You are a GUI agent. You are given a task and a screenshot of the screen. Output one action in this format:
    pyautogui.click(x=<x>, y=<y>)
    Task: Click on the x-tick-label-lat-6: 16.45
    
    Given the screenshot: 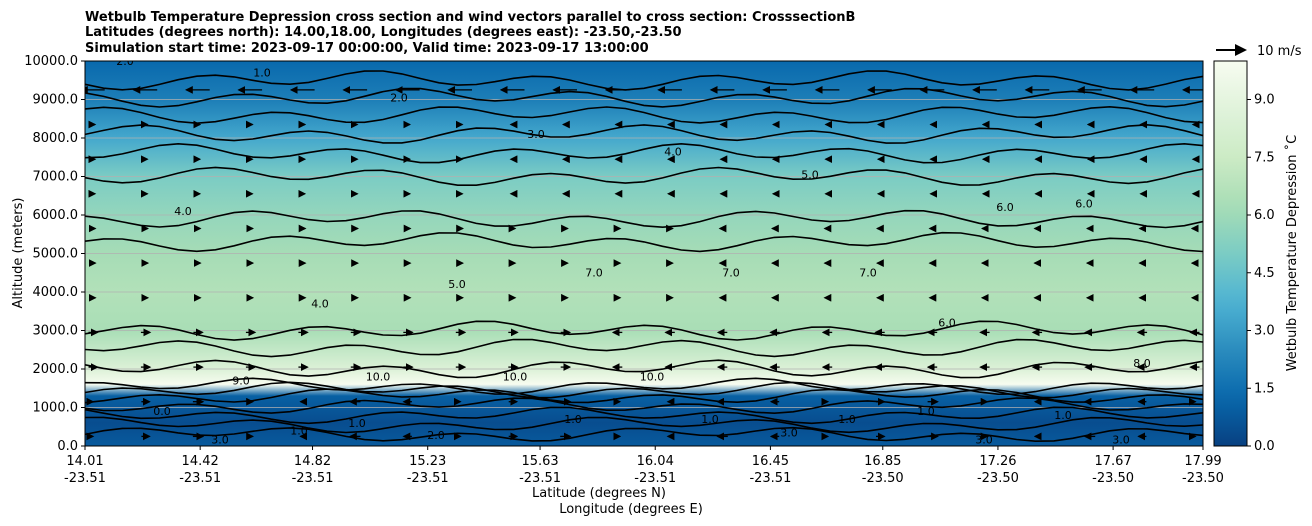 What is the action you would take?
    pyautogui.click(x=770, y=461)
    